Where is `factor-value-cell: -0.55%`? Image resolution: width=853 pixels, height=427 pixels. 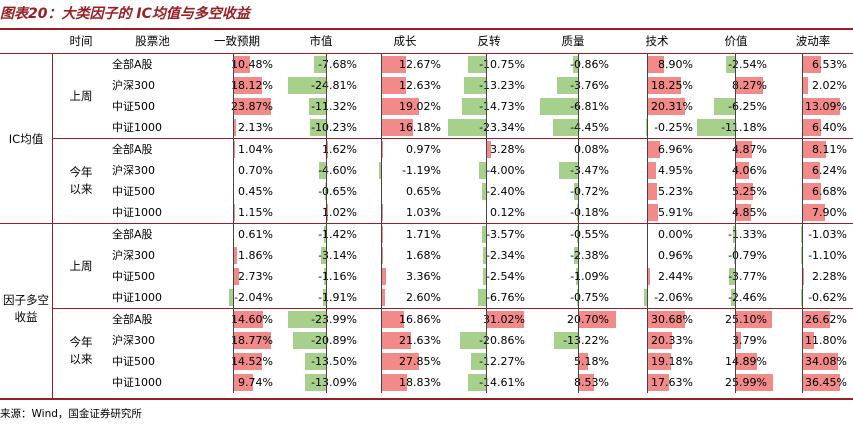
factor-value-cell: -0.55% is located at coordinates (573, 234).